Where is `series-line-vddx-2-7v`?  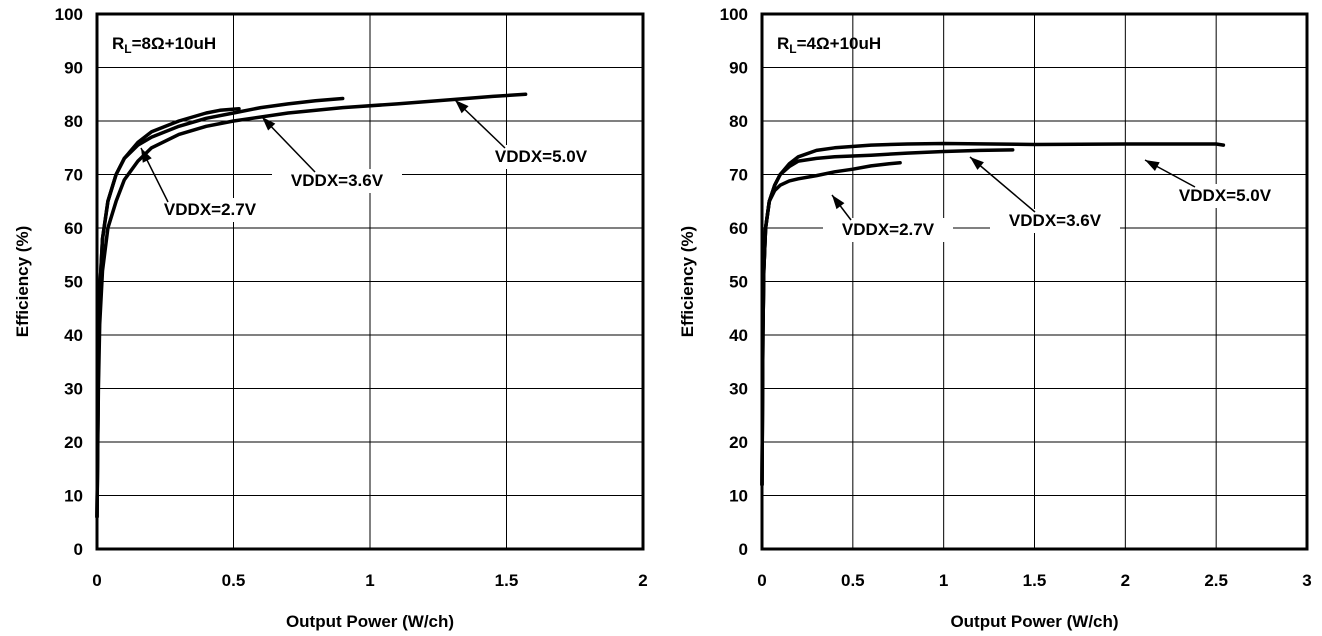 series-line-vddx-2-7v is located at coordinates (831, 323).